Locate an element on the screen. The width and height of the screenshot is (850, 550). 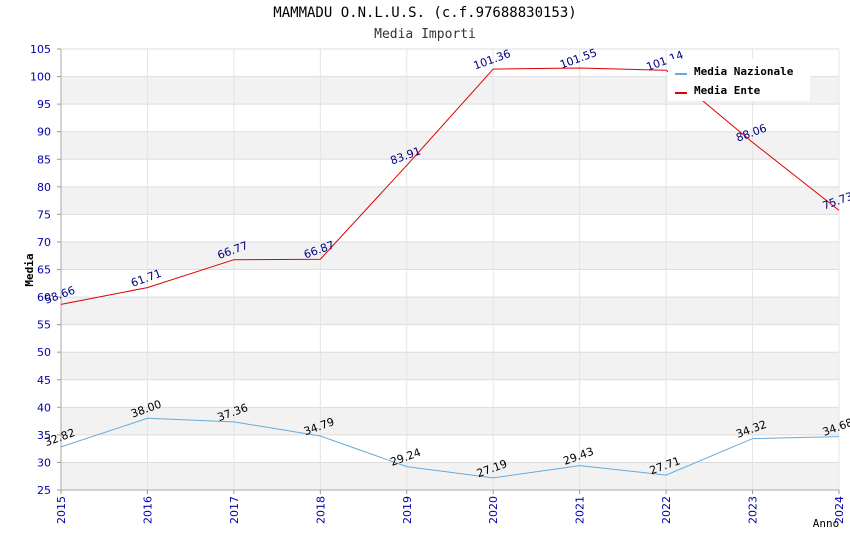
y-tick-label: 50 is located at coordinates (44, 352).